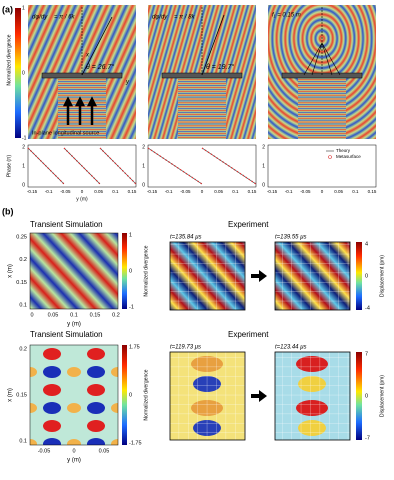 This screenshot has height=480, width=394. What do you see at coordinates (185, 238) in the screenshot?
I see `time-label: t=135.84 μs` at bounding box center [185, 238].